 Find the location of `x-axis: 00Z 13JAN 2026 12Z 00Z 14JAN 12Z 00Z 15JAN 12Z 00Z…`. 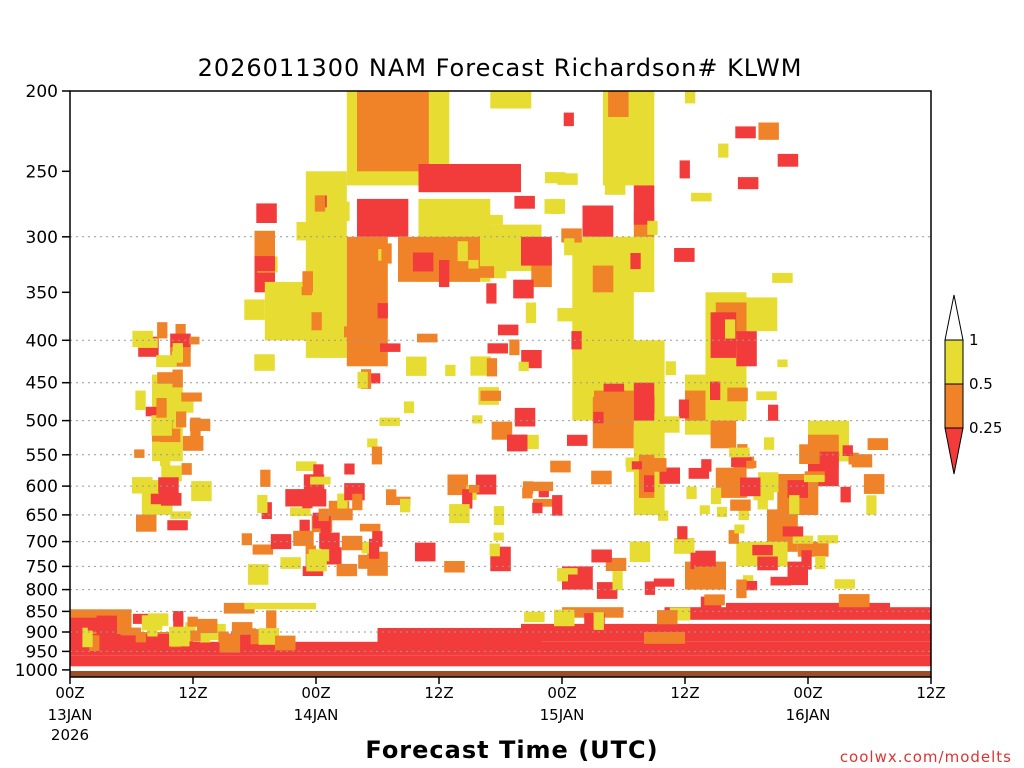

x-axis: 00Z 13JAN 2026 12Z 00Z 14JAN 12Z 00Z 15JAN 12Z 00Z… is located at coordinates (497, 710).